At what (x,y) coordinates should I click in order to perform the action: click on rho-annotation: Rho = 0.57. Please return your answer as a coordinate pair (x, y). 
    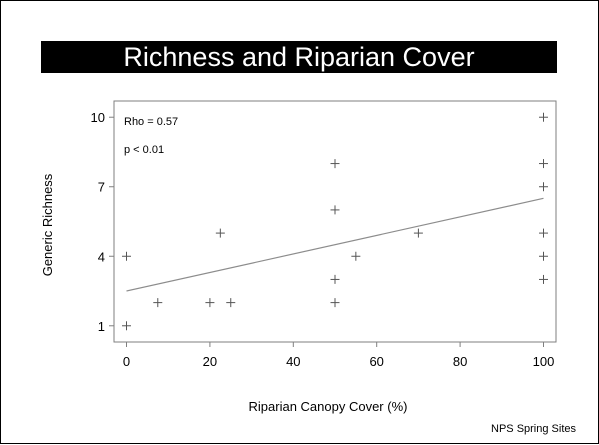
    Looking at the image, I should click on (151, 122).